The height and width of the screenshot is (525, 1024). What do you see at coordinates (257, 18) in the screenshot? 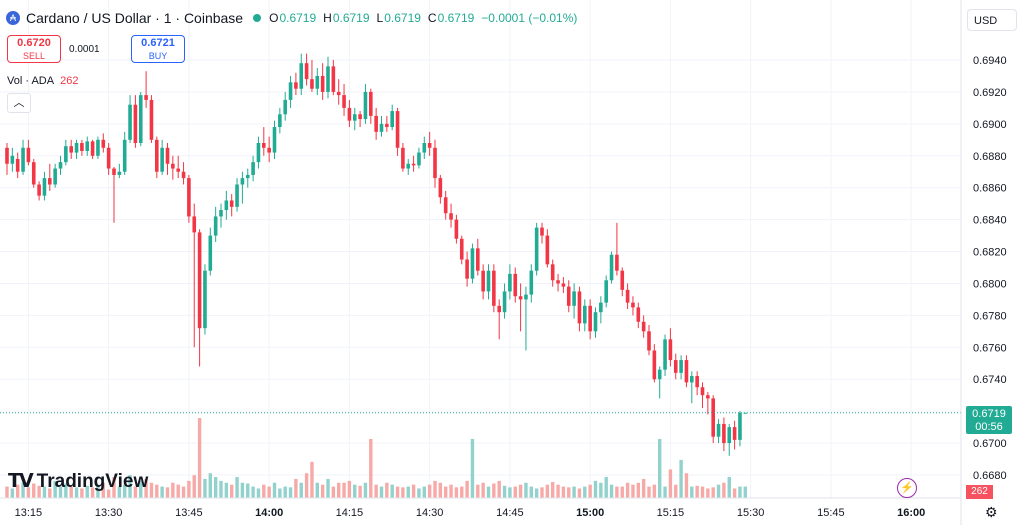
I see `market-status-icon` at bounding box center [257, 18].